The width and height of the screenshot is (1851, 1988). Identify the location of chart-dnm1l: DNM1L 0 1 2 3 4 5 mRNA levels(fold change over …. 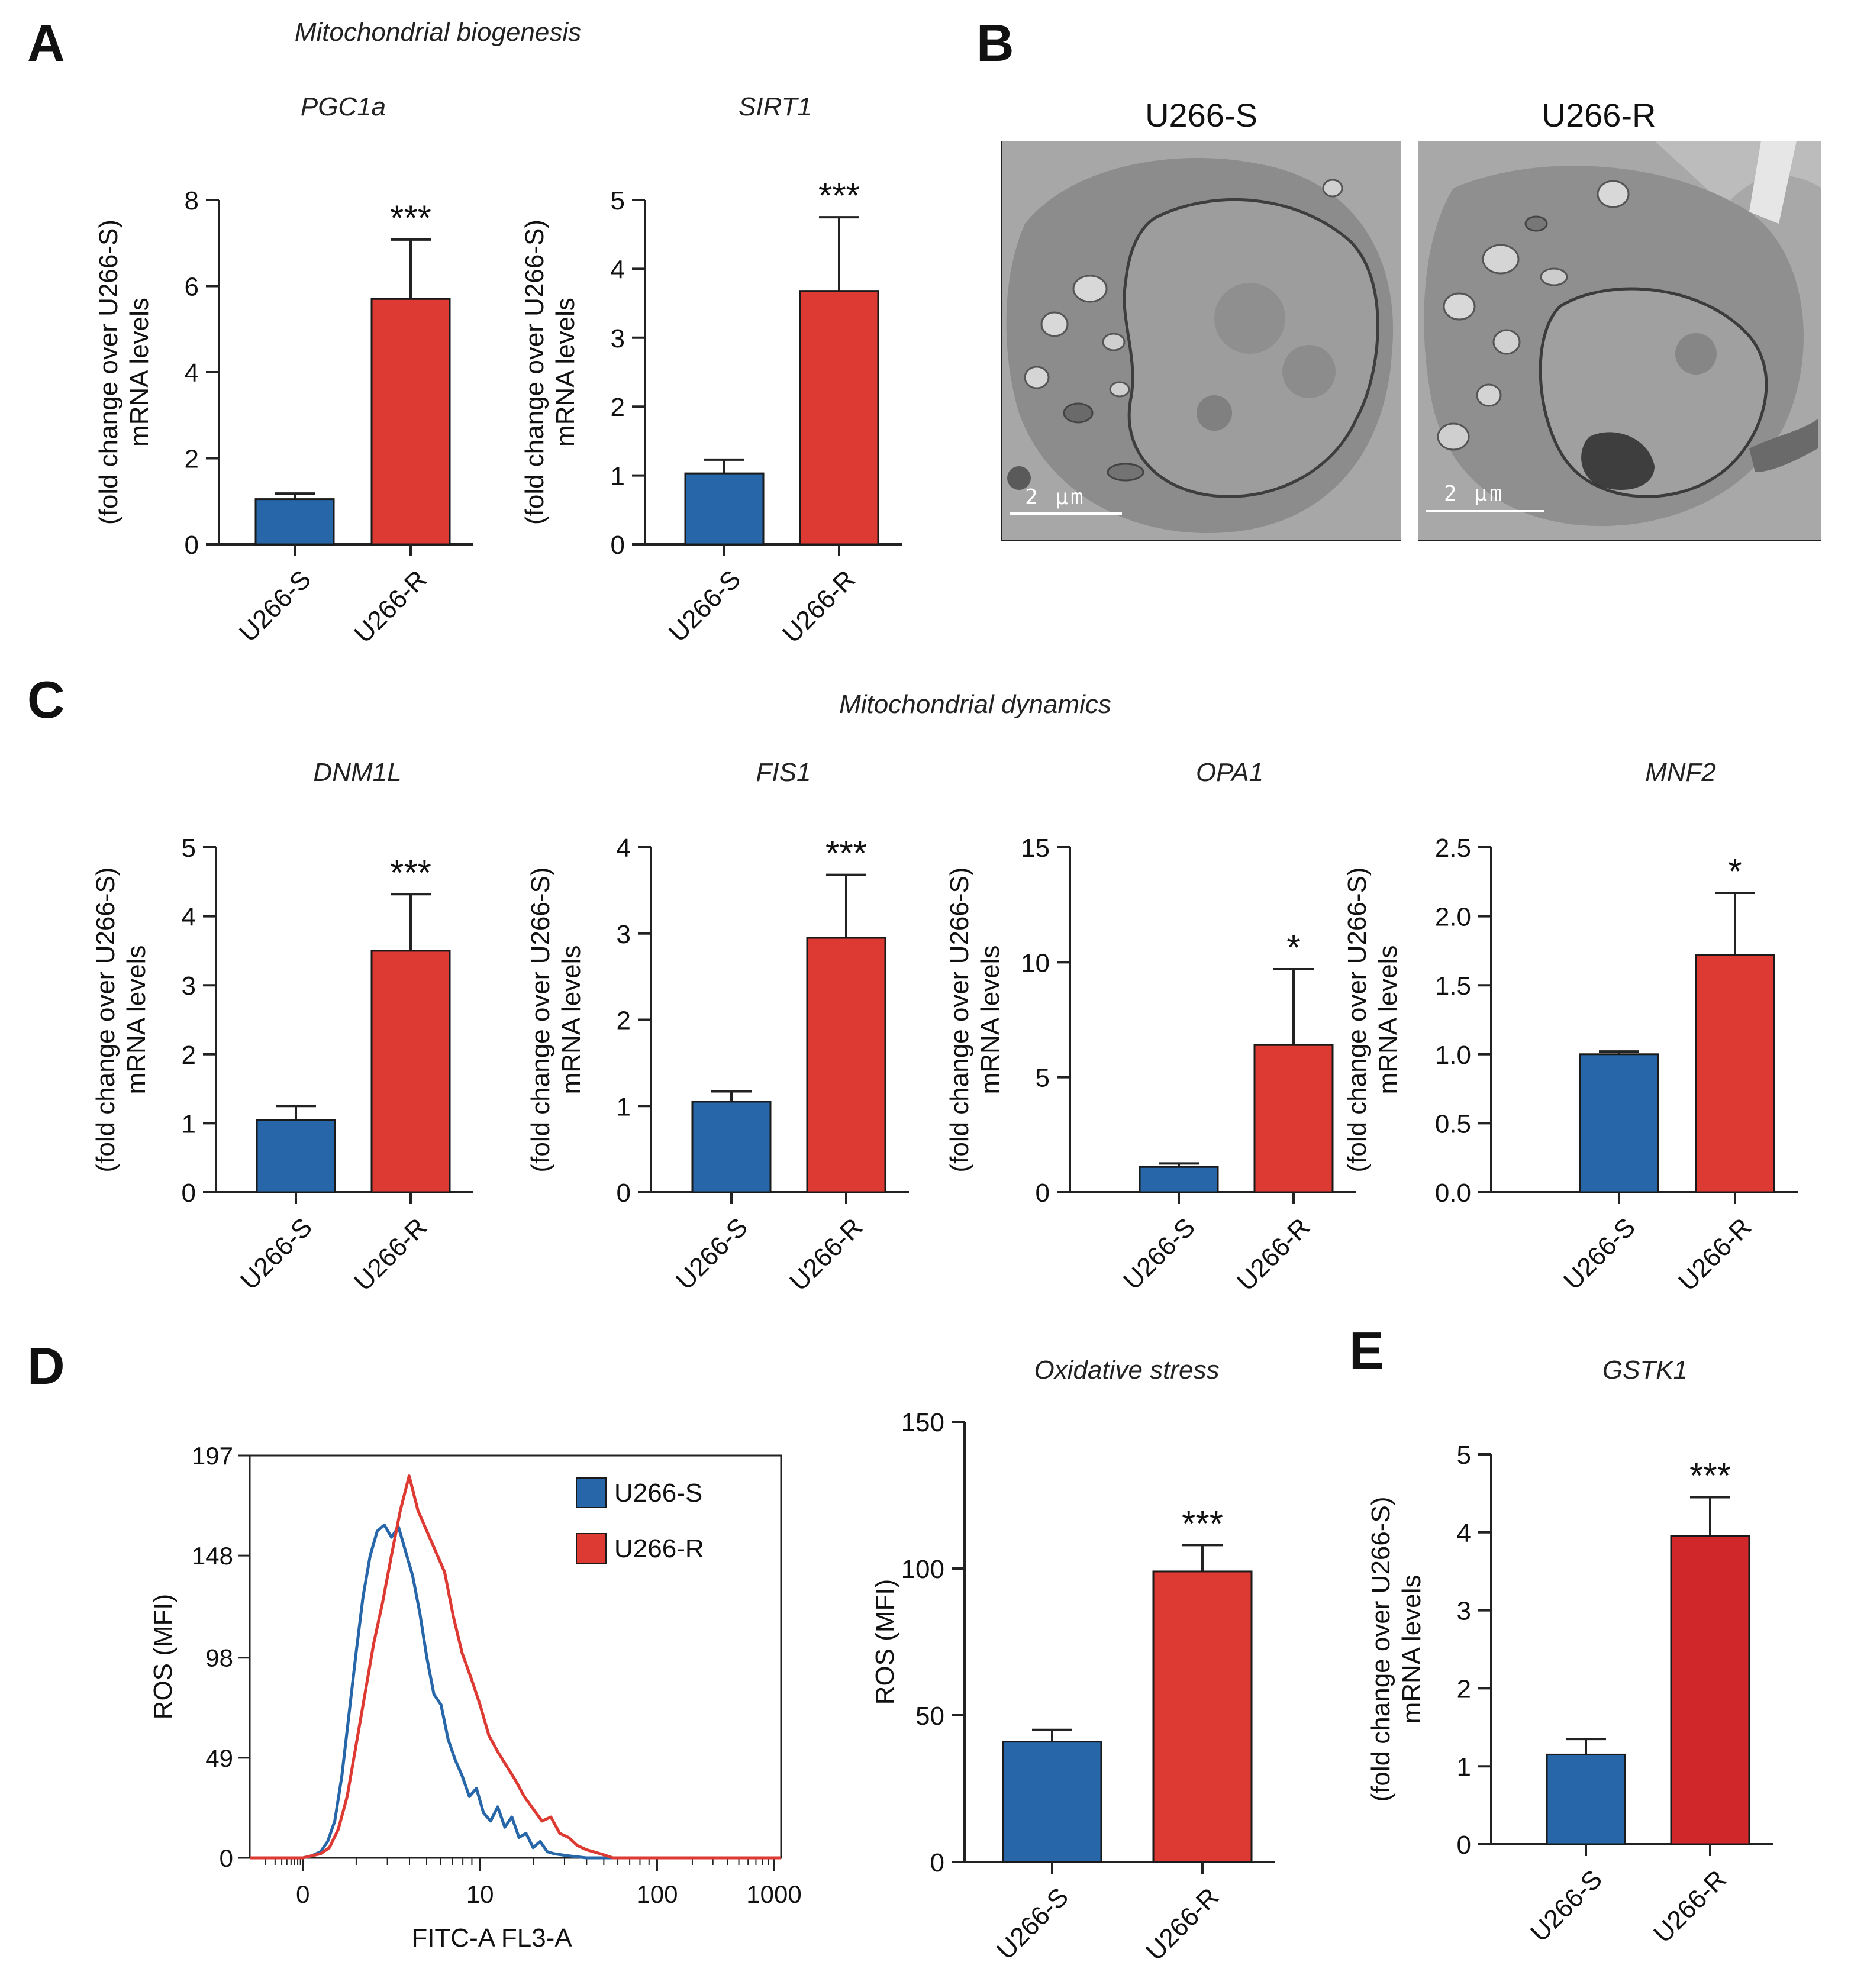
(282, 1027).